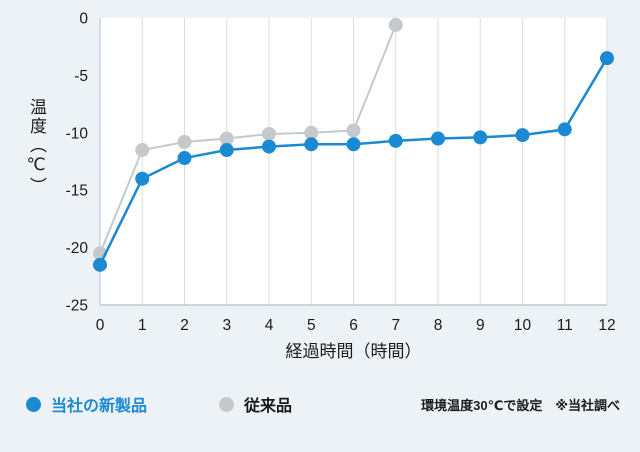 This screenshot has width=640, height=452. I want to click on x-tick-label: 0, so click(100, 325).